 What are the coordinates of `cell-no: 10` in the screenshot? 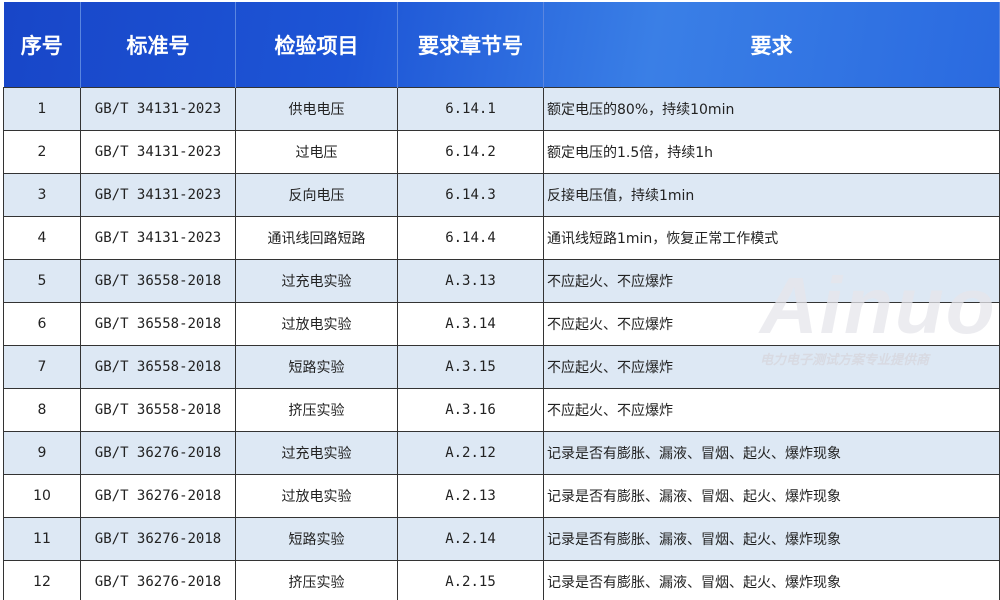 It's located at (42, 496).